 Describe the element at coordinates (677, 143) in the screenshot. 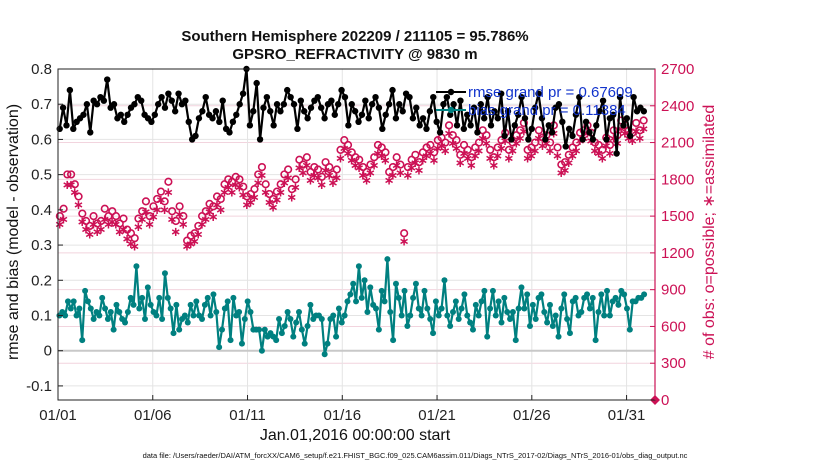

I see `y-tick-label-right: 2100` at that location.